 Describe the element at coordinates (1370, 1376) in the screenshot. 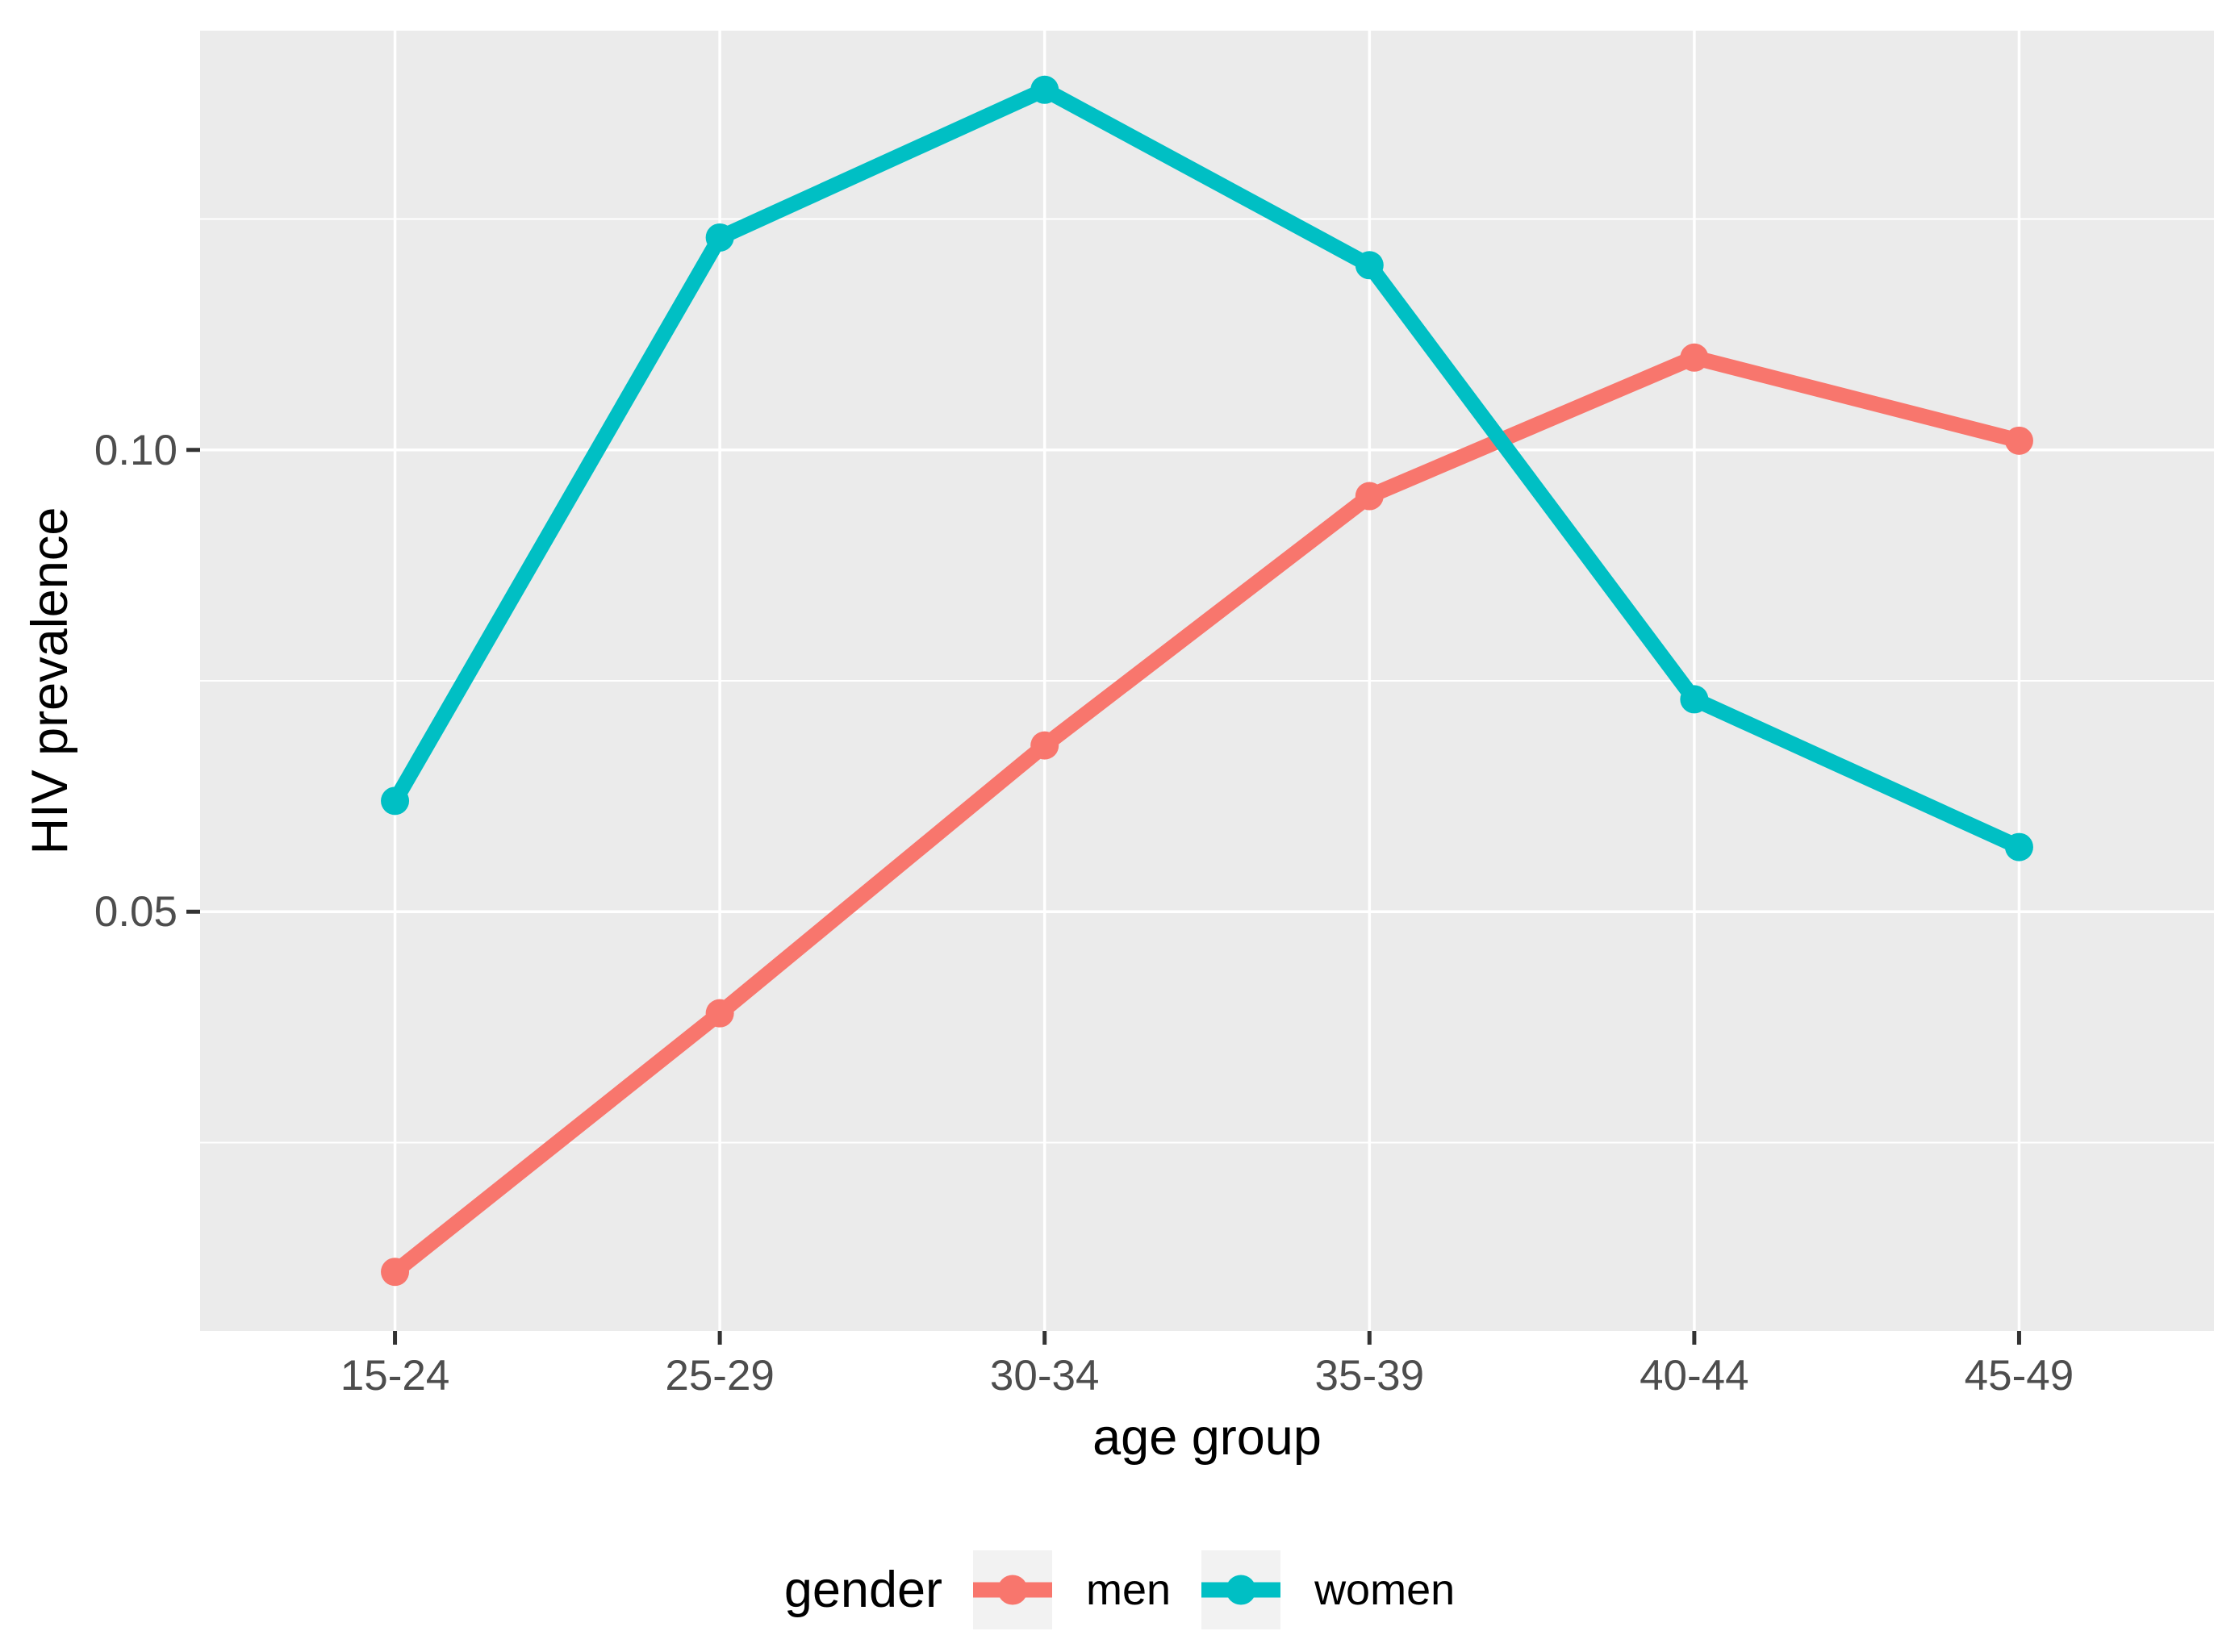

I see `x-tick-label: 35-39` at that location.